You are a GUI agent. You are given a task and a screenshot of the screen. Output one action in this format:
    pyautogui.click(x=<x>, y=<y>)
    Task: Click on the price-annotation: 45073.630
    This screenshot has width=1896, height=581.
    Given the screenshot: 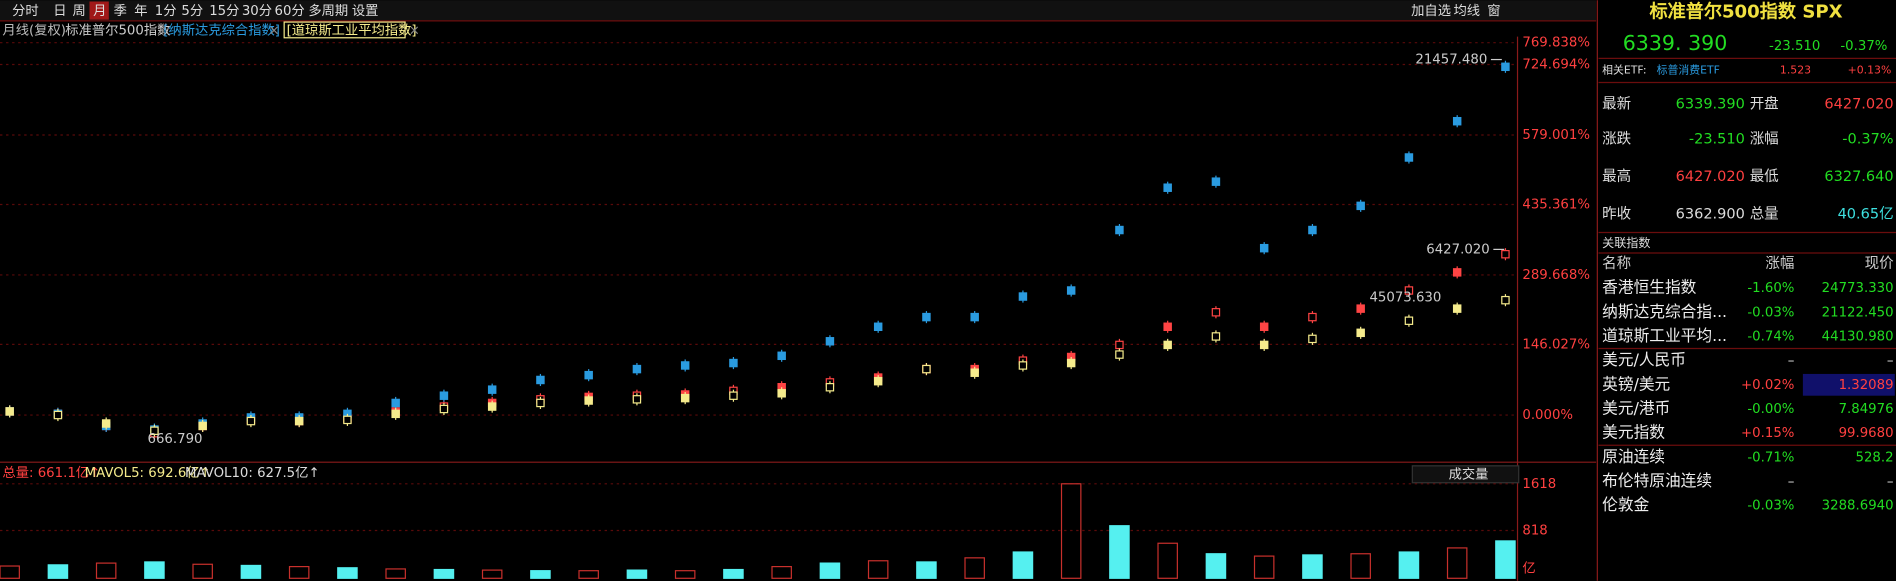 What is the action you would take?
    pyautogui.click(x=1405, y=298)
    